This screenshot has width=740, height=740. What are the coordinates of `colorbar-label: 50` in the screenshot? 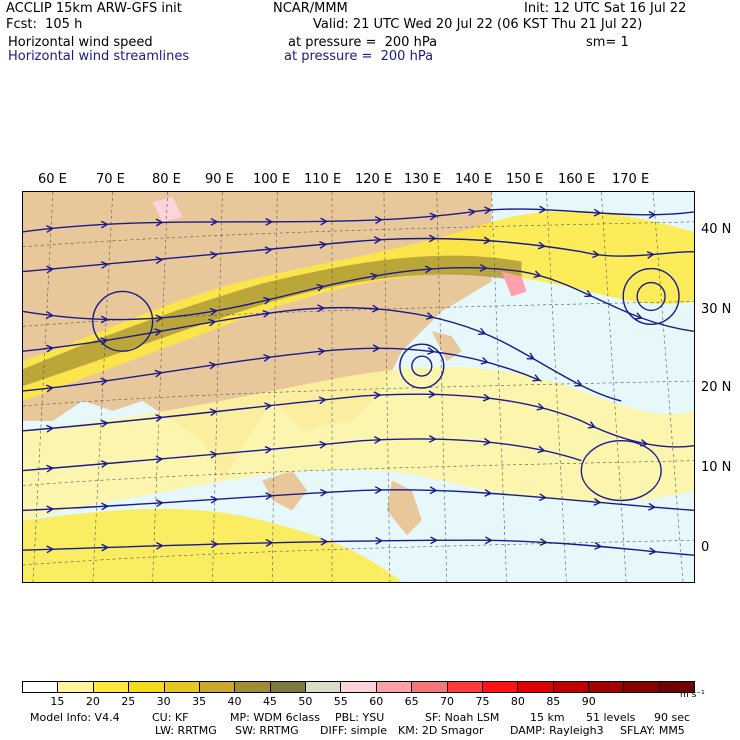 It's located at (305, 701).